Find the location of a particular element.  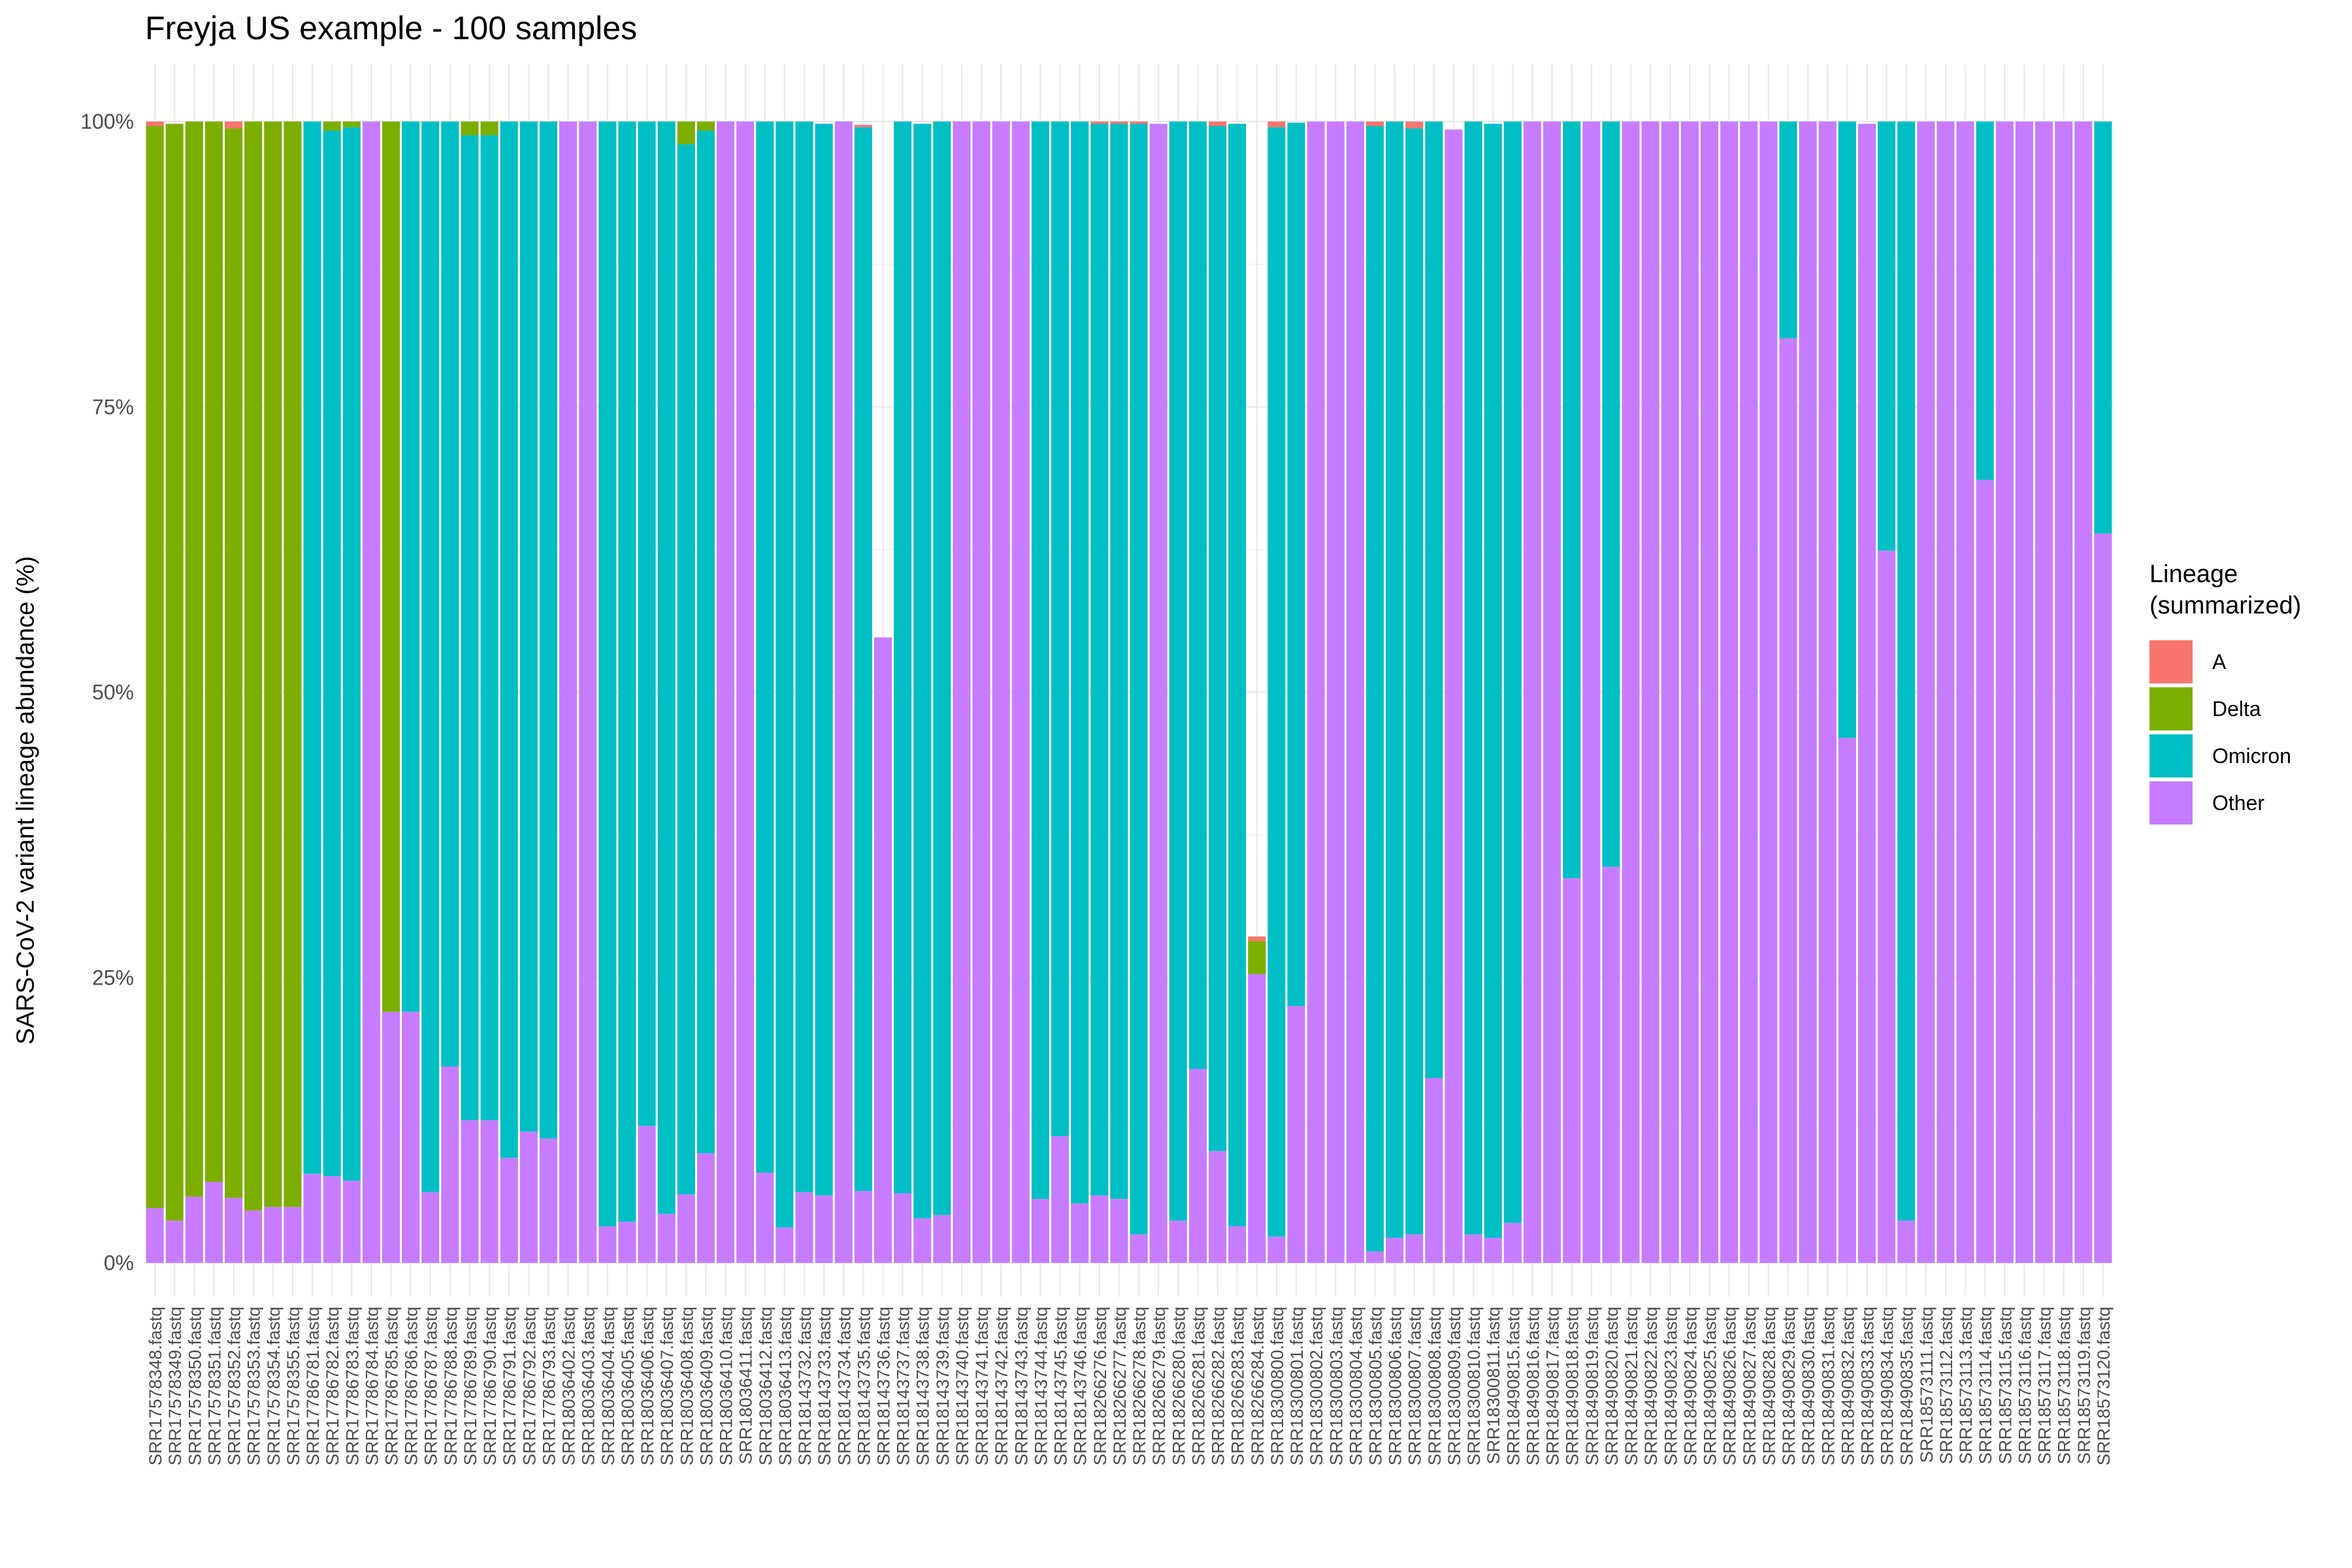

x-tick-label: SRR18266277.fastq is located at coordinates (1120, 1386).